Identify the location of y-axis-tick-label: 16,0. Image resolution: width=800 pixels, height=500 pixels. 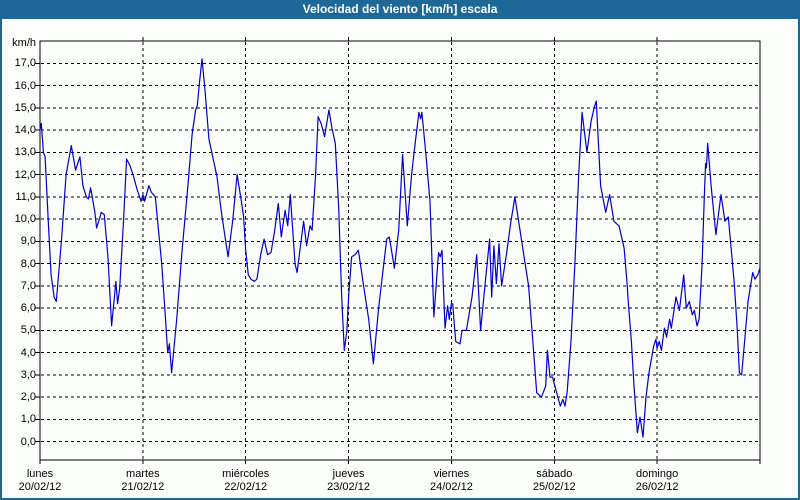
(25, 85).